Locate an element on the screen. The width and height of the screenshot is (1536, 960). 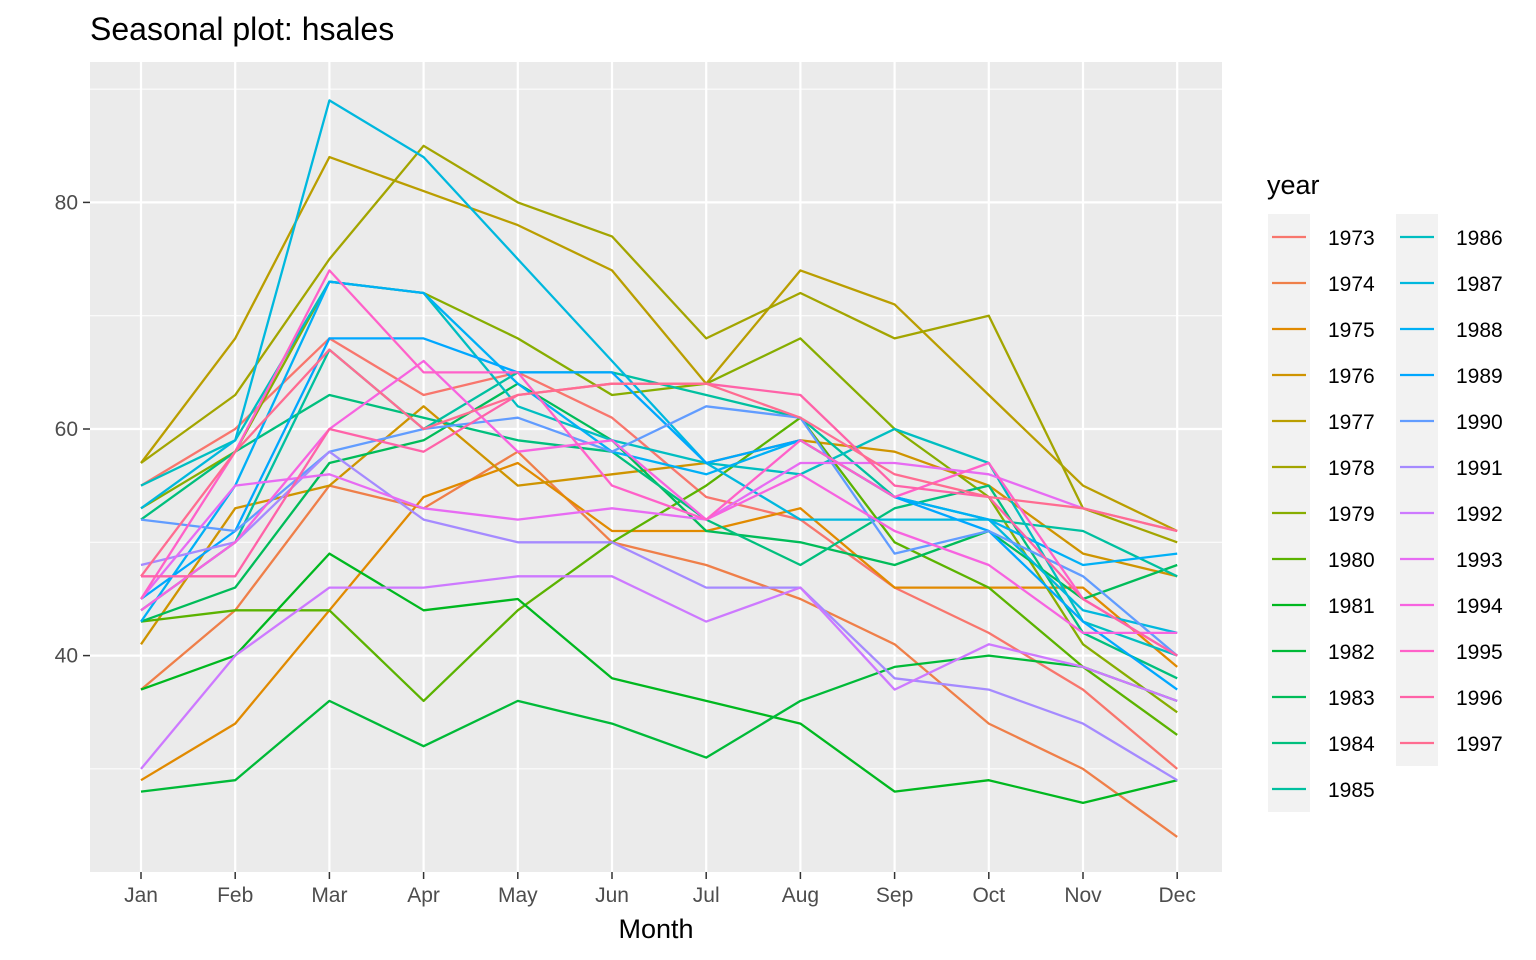
y-tick-label: 40 is located at coordinates (66, 656).